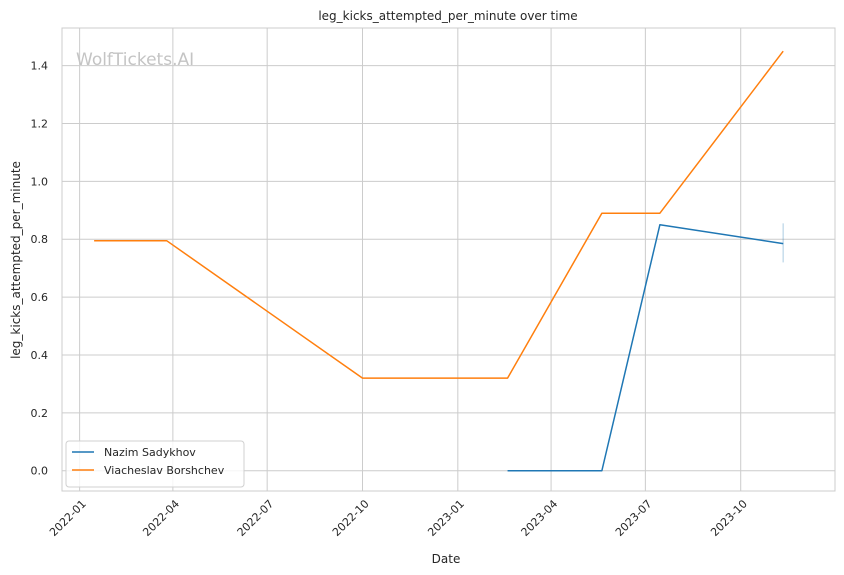 The width and height of the screenshot is (844, 575). I want to click on watermark-text: WolfTickets.AI, so click(135, 60).